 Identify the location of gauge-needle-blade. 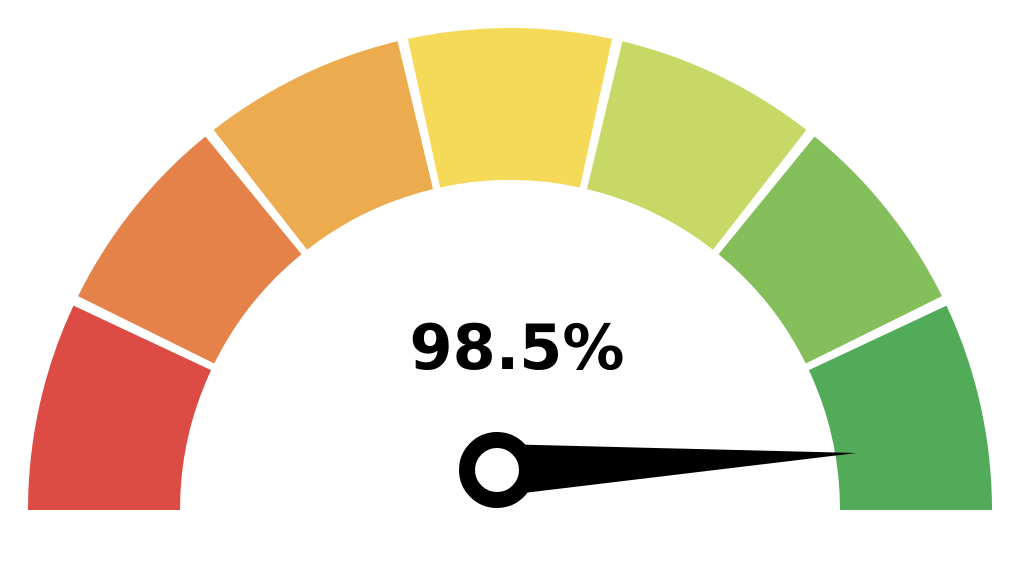
(676, 470).